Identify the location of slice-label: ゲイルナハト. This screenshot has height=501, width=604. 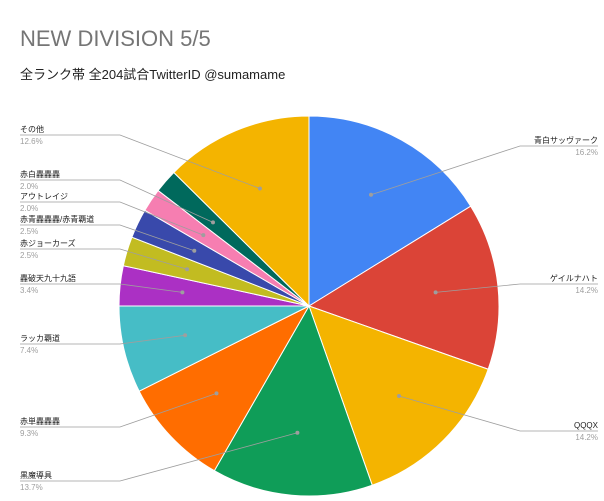
(574, 278).